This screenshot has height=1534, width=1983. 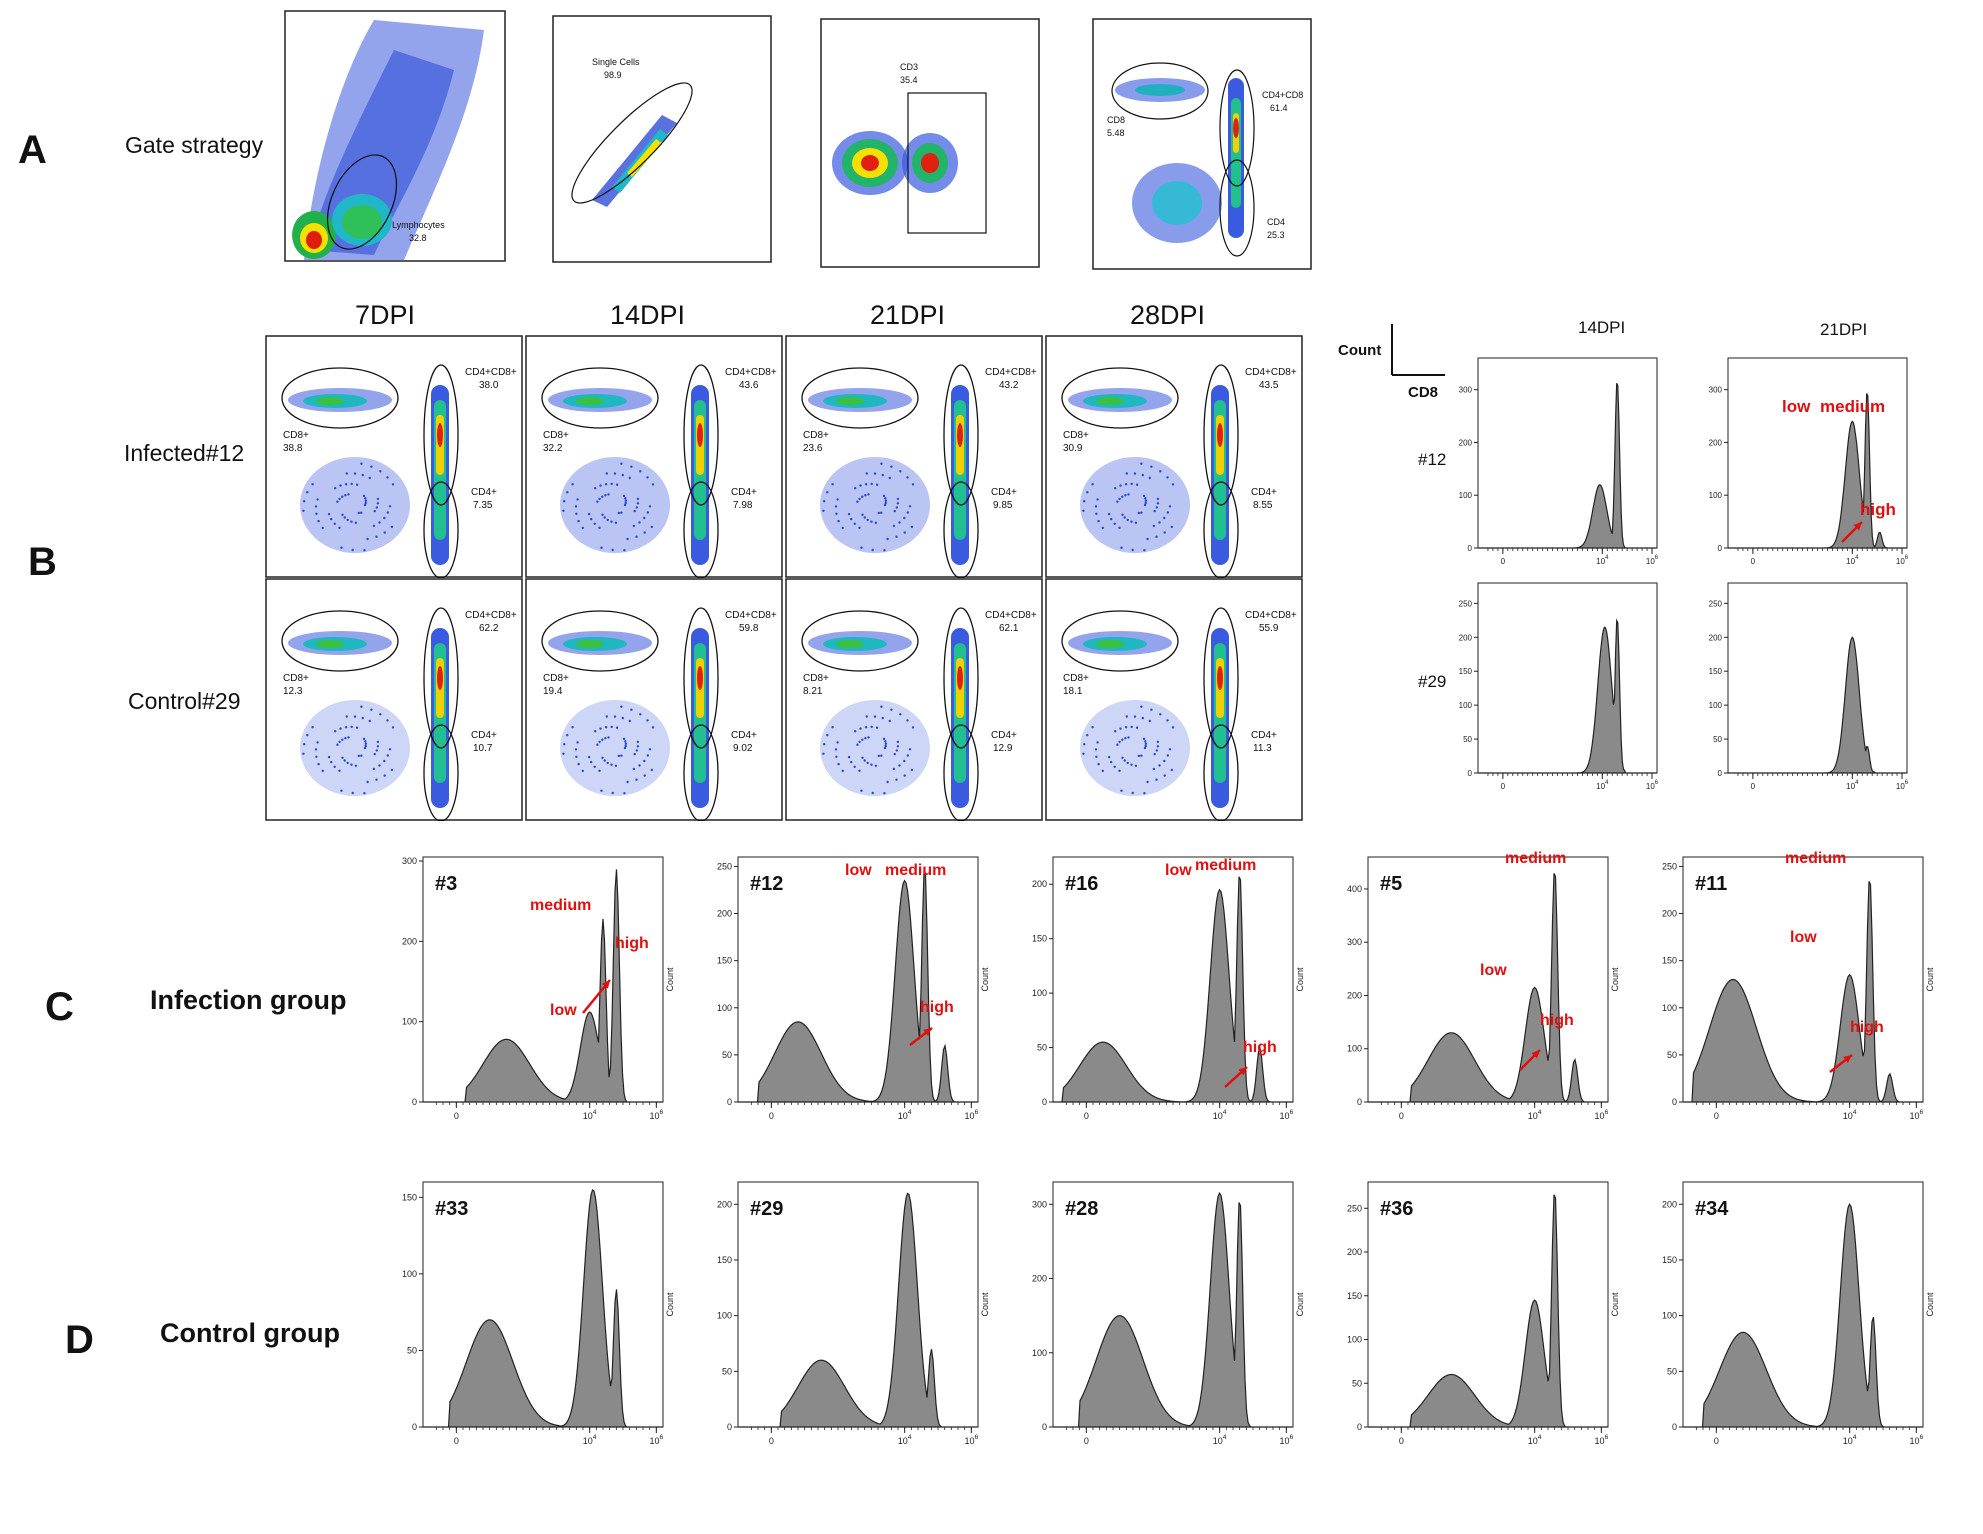 I want to click on hist-B-hist-29-14DPI: 0 50 100 150 200 250 0 10⁴ 10⁶, so click(x=1559, y=686).